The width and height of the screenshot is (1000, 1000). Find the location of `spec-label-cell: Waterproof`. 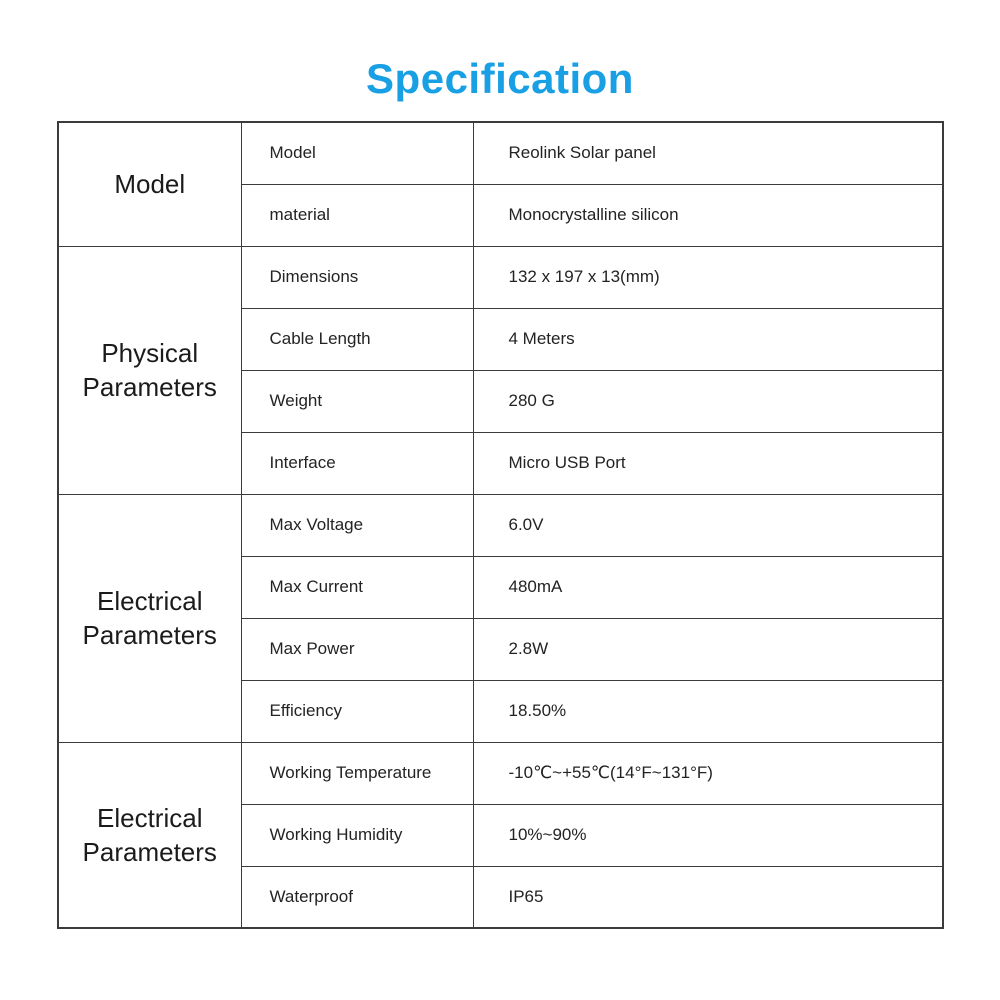

spec-label-cell: Waterproof is located at coordinates (357, 897).